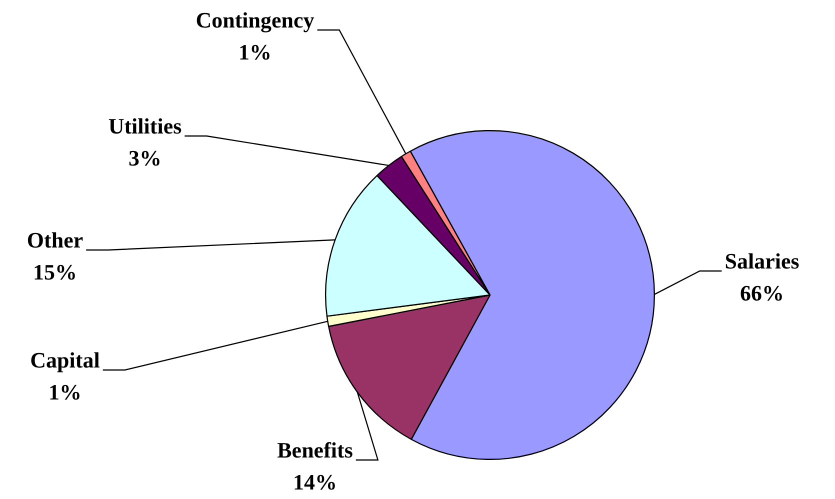 This screenshot has height=499, width=835. Describe the element at coordinates (255, 20) in the screenshot. I see `slice-label: Contingency` at that location.